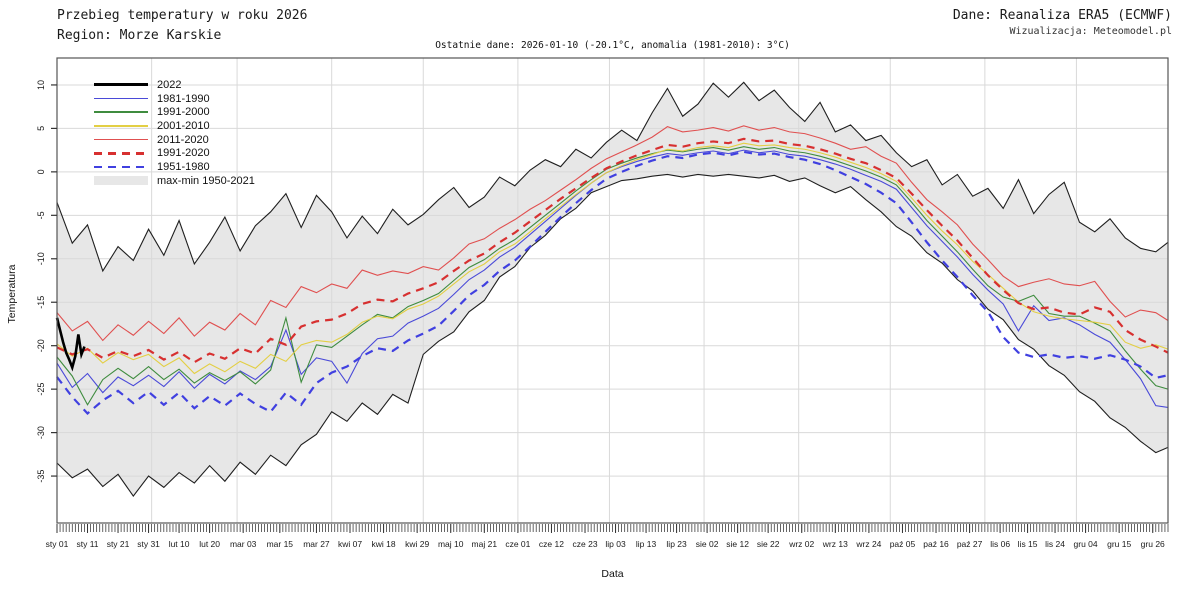  I want to click on y-tick-label: -15, so click(41, 302).